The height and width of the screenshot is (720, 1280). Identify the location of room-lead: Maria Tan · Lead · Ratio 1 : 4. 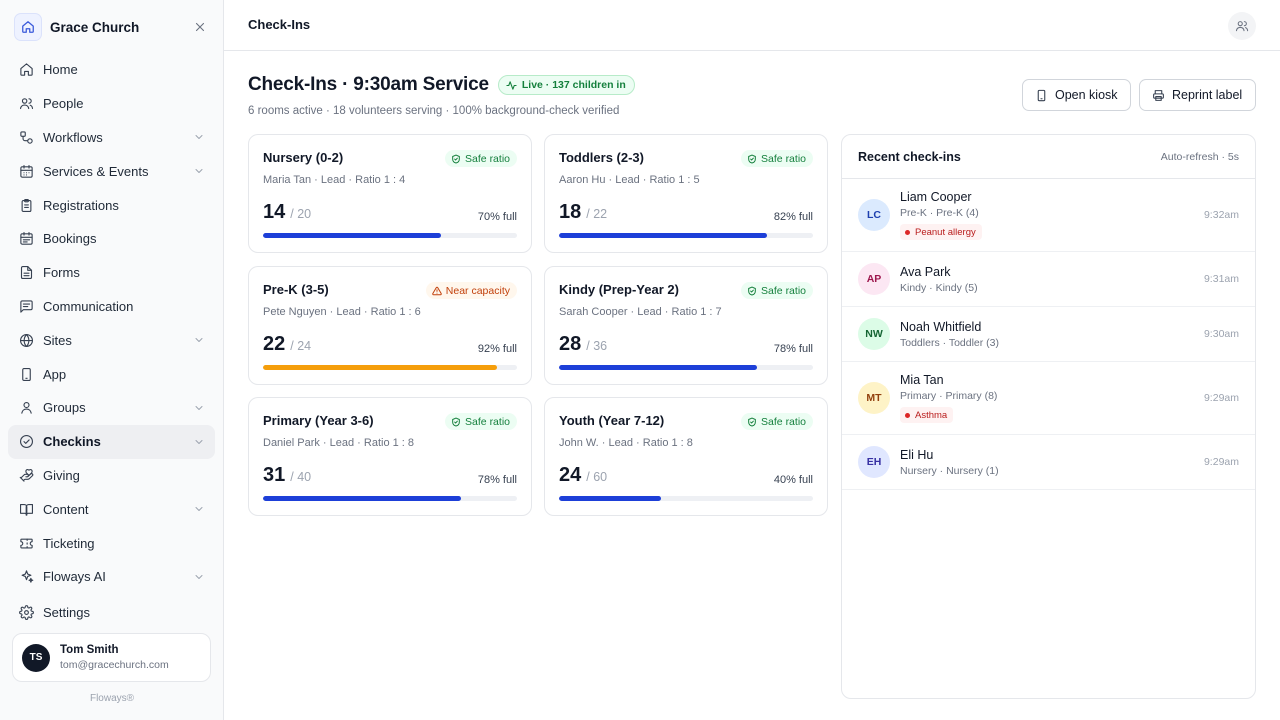
(334, 180).